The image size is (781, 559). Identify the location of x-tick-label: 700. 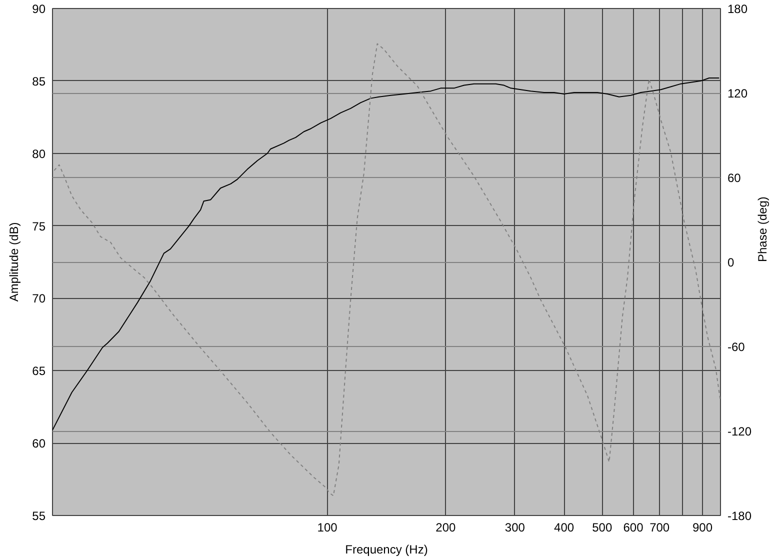
(660, 527).